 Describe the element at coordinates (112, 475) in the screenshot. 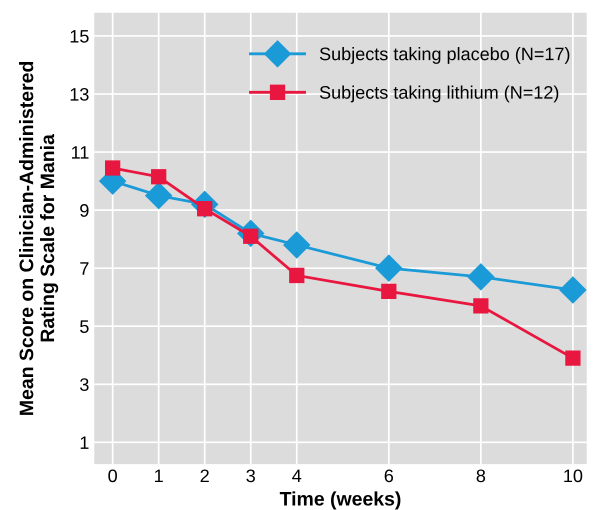

I see `x-tick-label: 0` at that location.